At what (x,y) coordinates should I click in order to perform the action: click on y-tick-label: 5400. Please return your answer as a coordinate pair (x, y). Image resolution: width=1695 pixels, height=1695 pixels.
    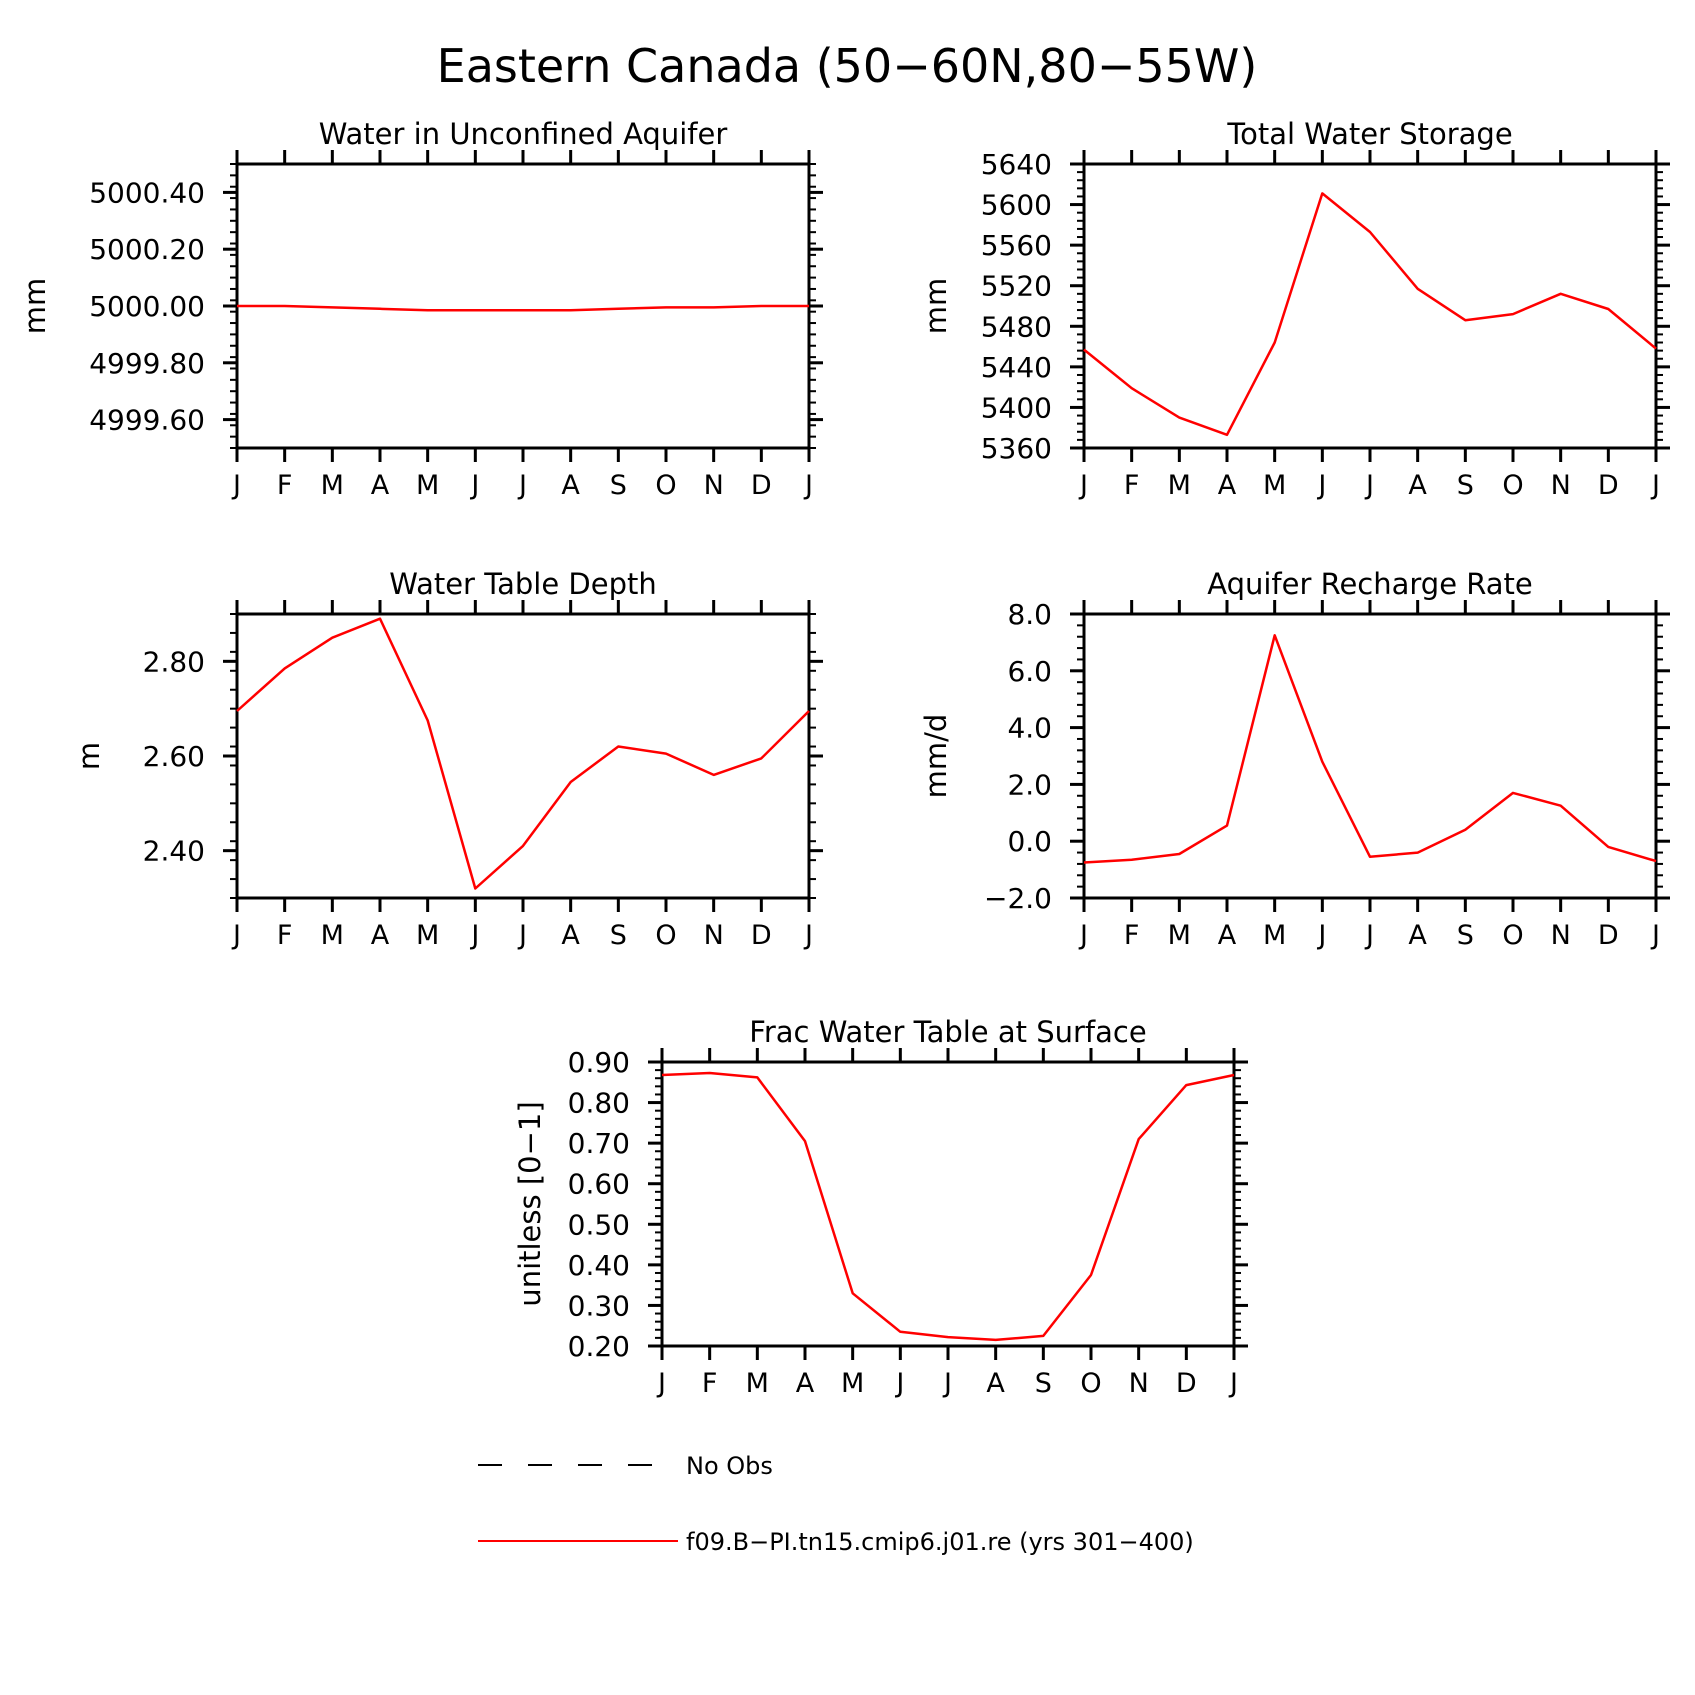
    Looking at the image, I should click on (1016, 407).